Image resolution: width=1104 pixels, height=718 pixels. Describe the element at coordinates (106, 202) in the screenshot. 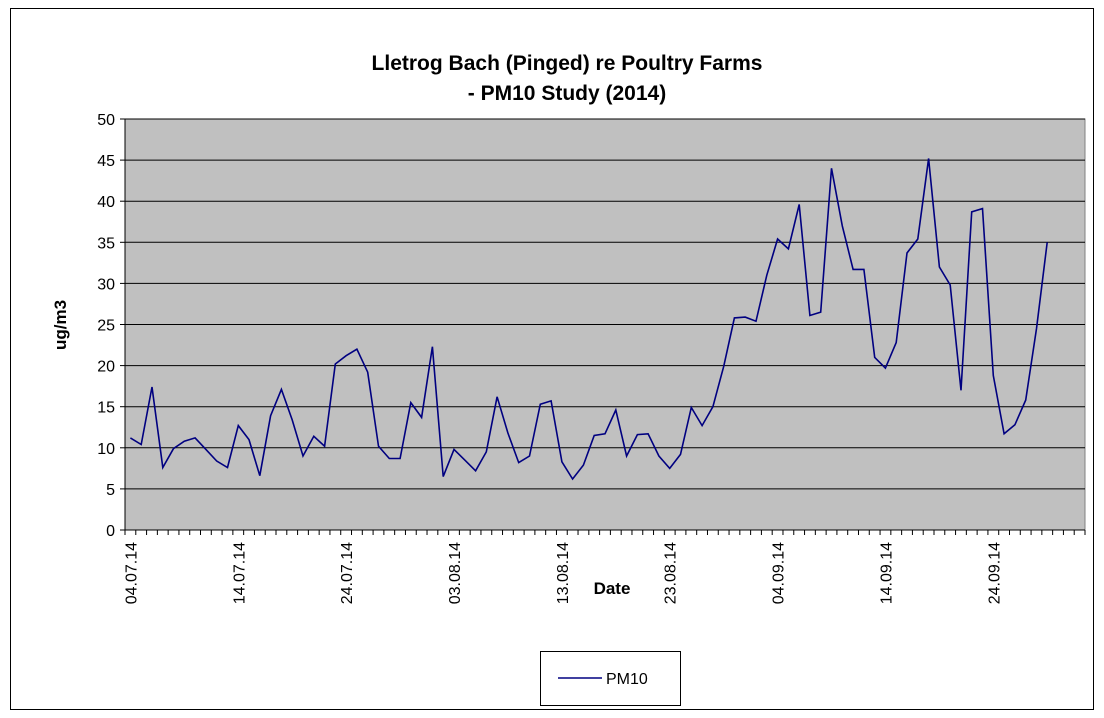

I see `y-tick-label: 40` at that location.